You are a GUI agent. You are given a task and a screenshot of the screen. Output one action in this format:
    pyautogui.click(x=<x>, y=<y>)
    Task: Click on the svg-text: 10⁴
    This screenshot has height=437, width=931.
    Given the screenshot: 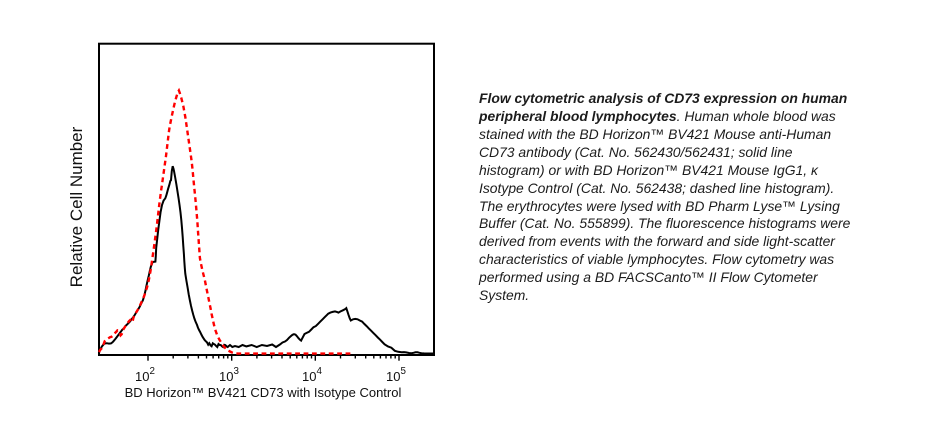 What is the action you would take?
    pyautogui.click(x=312, y=375)
    